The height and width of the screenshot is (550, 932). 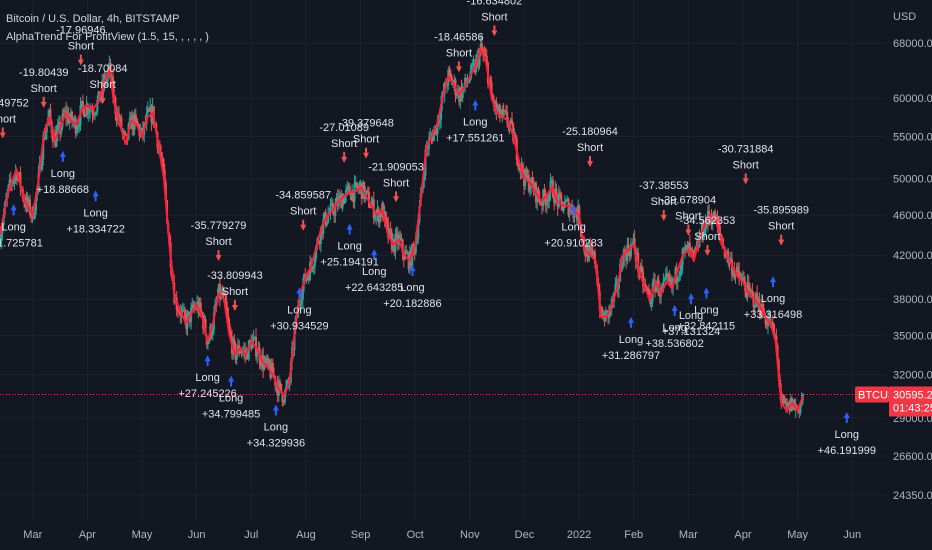 What do you see at coordinates (904, 17) in the screenshot?
I see `currency-label: USD` at bounding box center [904, 17].